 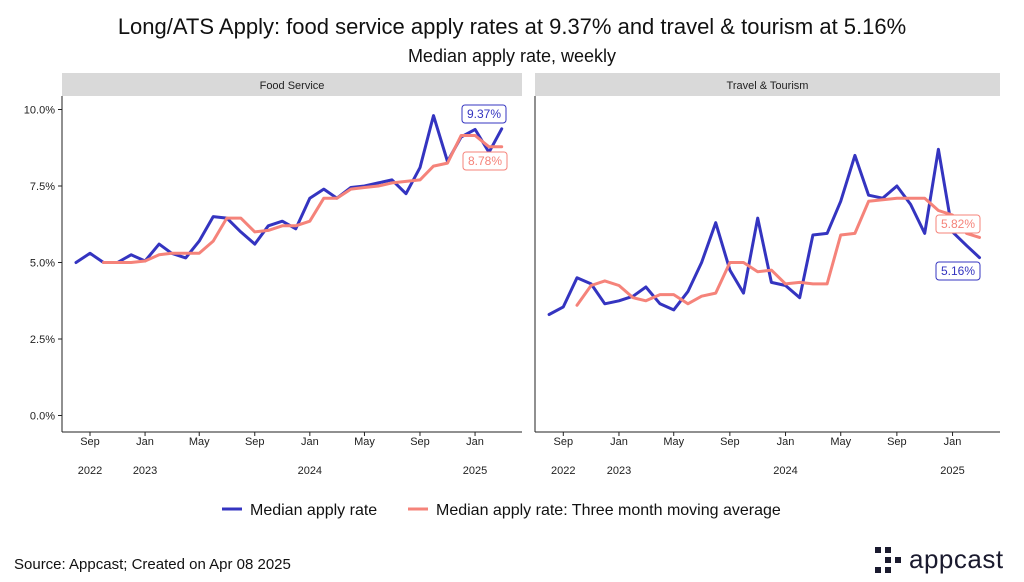 What do you see at coordinates (313, 510) in the screenshot?
I see `legend-label: Median apply rate` at bounding box center [313, 510].